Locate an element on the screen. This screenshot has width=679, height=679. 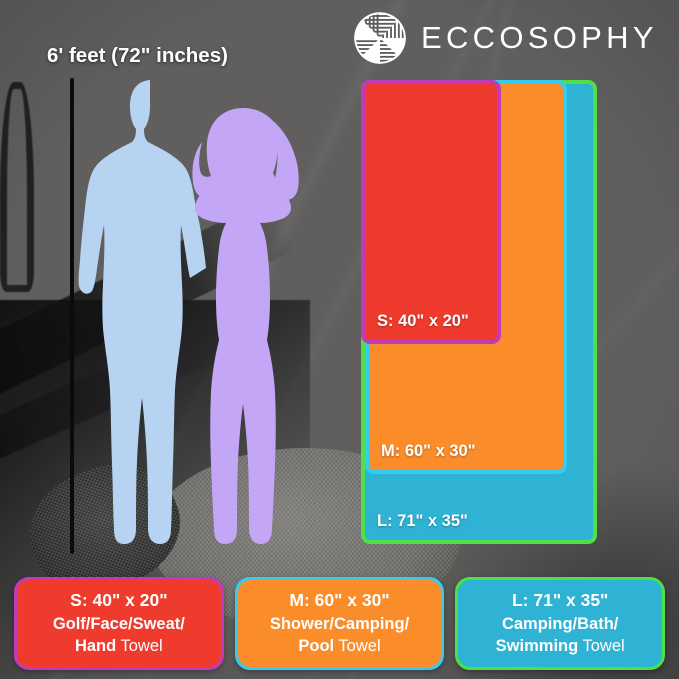
legend-card-small-use: Golf/Face/Sweat/ Hand Towel is located at coordinates (119, 635).